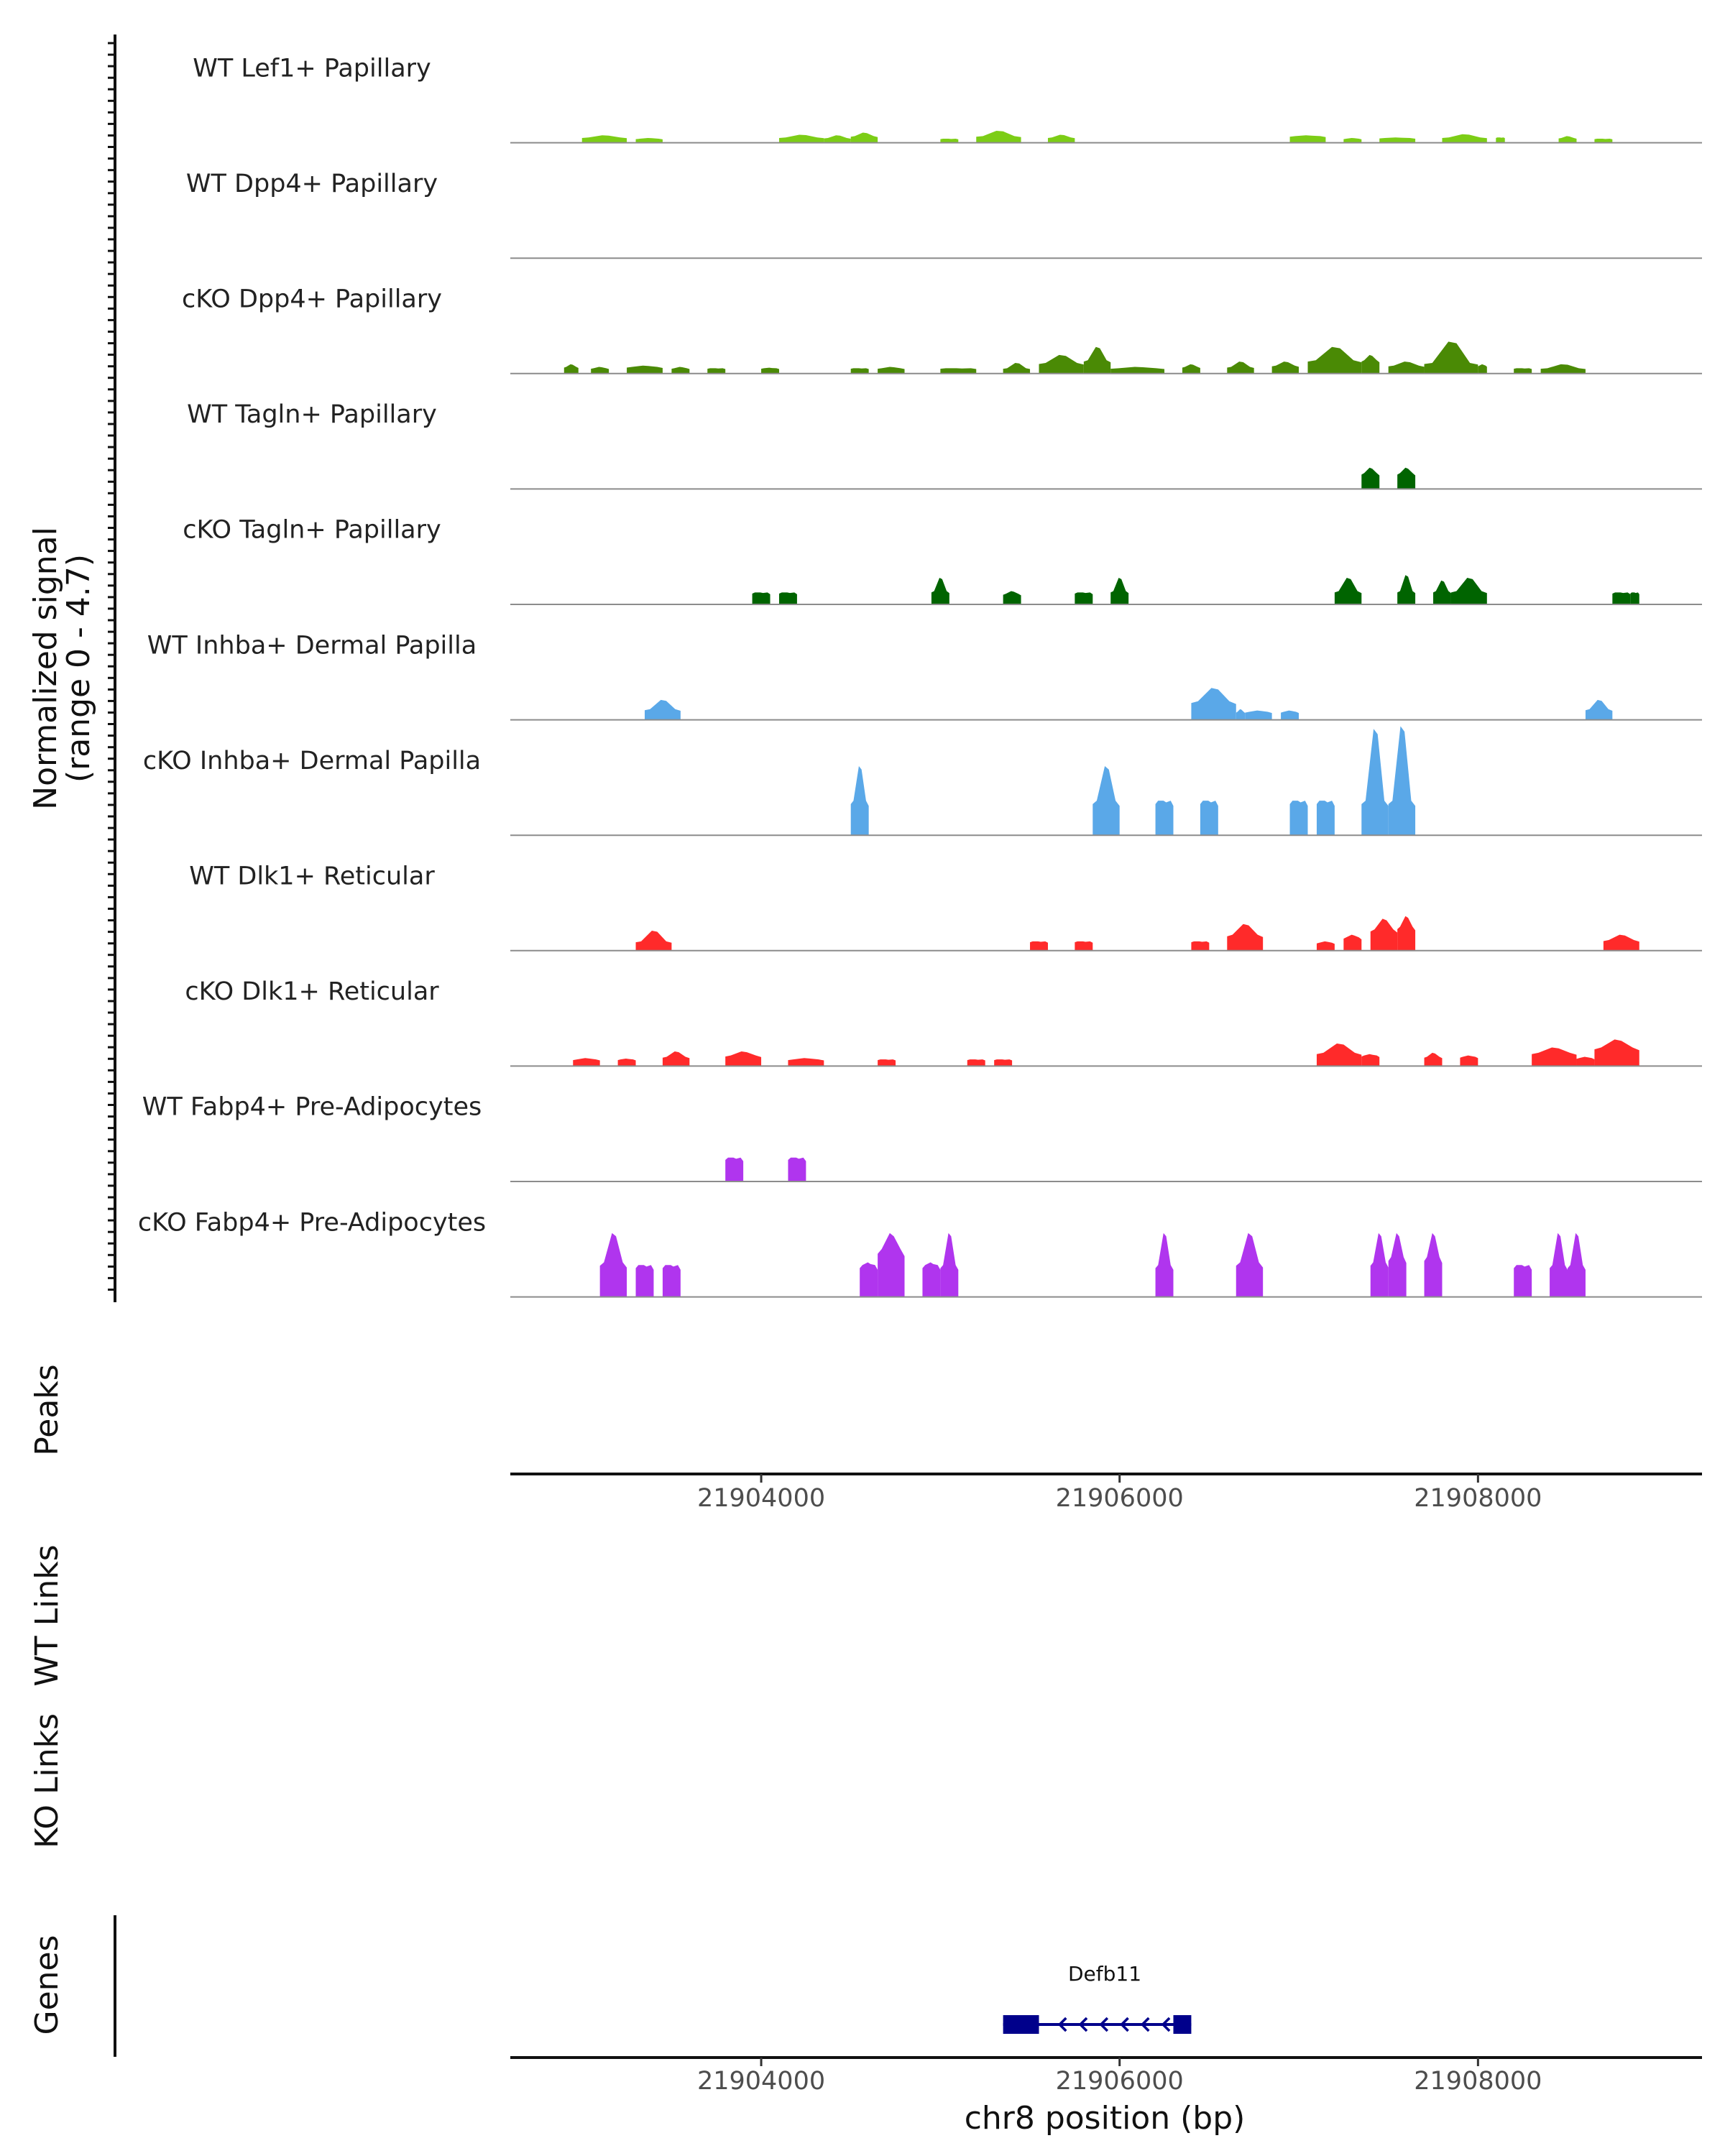  I want to click on track-3: cKO Dpp4+ Papillary, so click(942, 329).